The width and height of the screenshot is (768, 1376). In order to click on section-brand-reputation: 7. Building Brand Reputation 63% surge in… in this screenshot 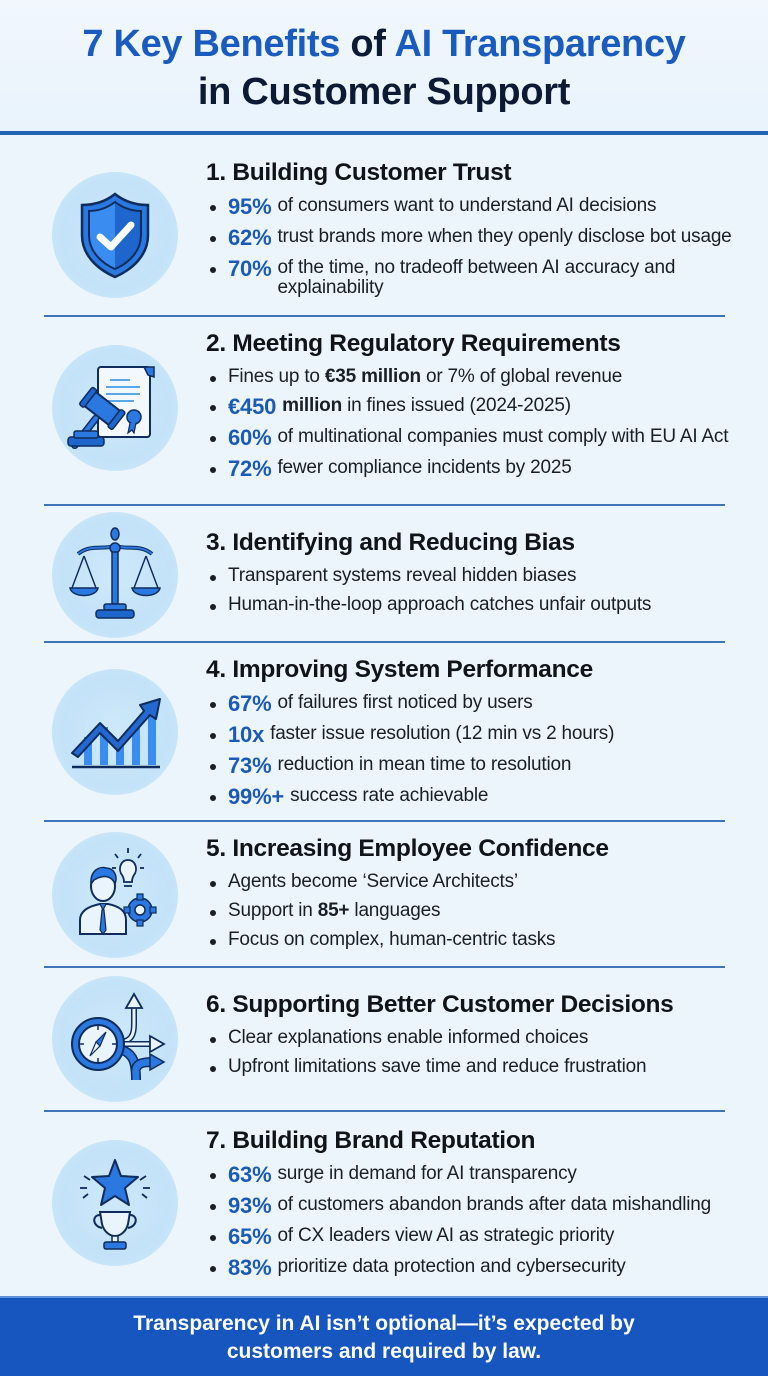, I will do `click(384, 1202)`.